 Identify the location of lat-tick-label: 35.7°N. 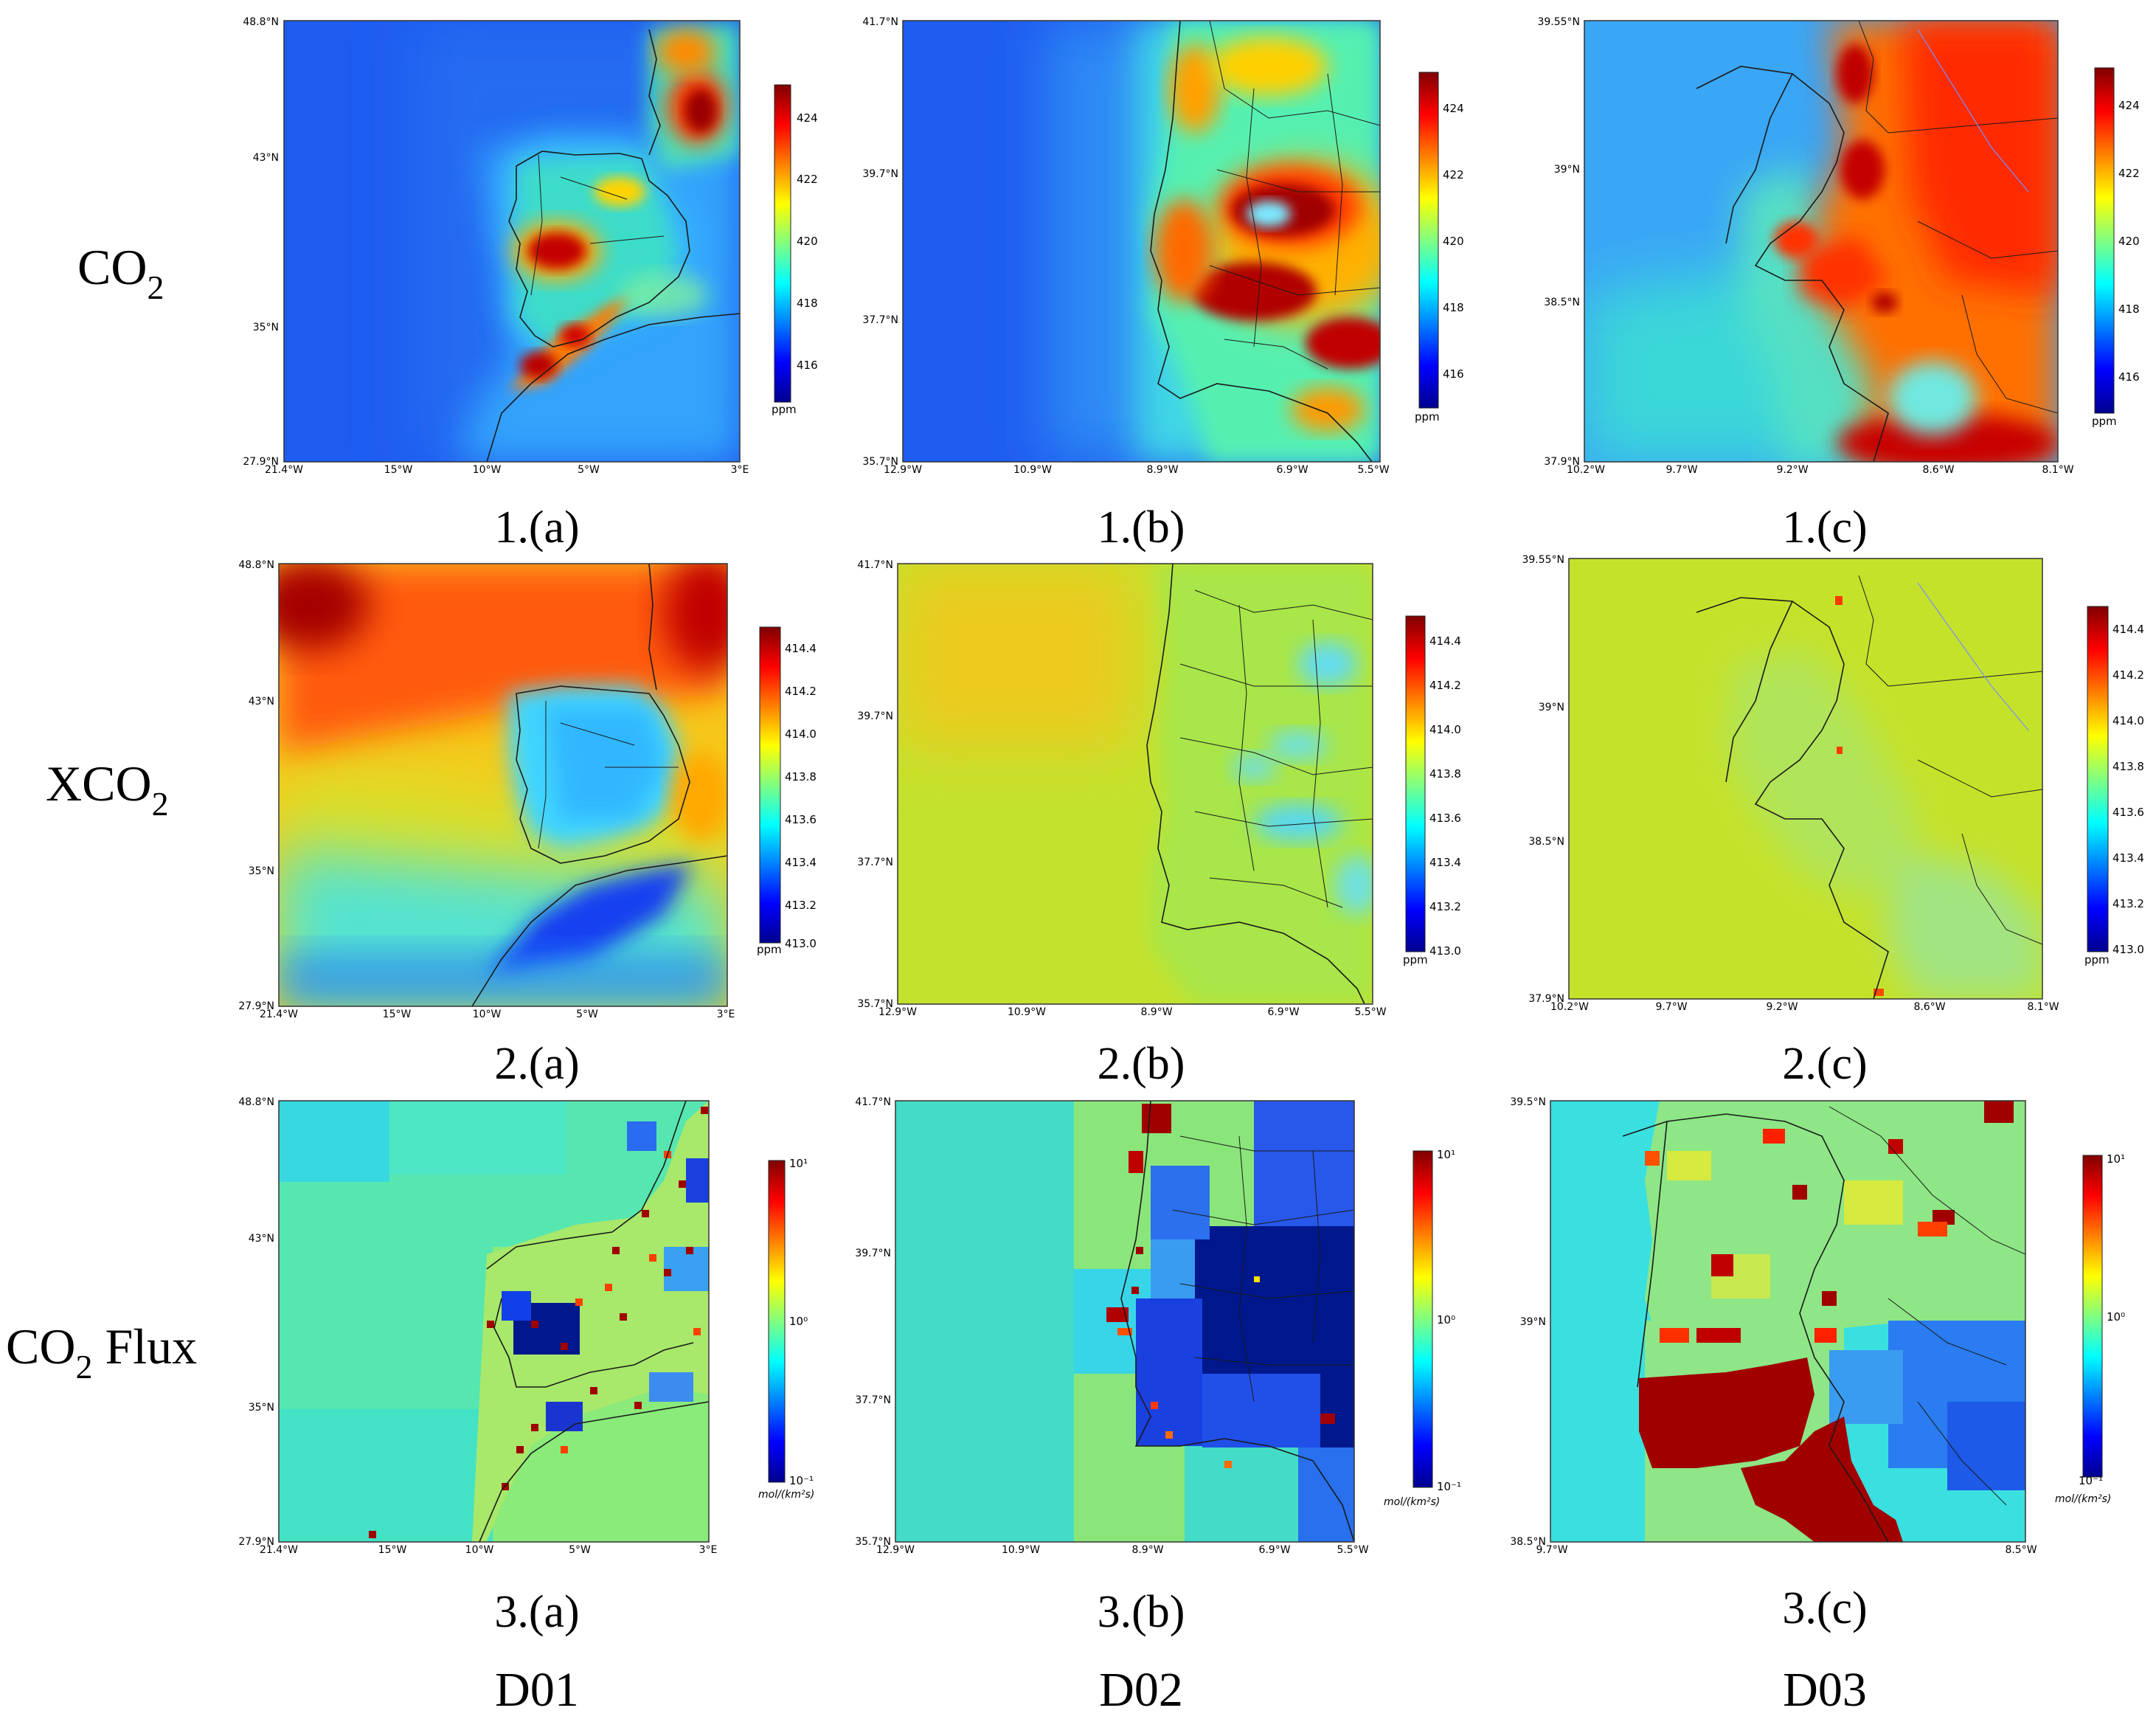
(880, 462).